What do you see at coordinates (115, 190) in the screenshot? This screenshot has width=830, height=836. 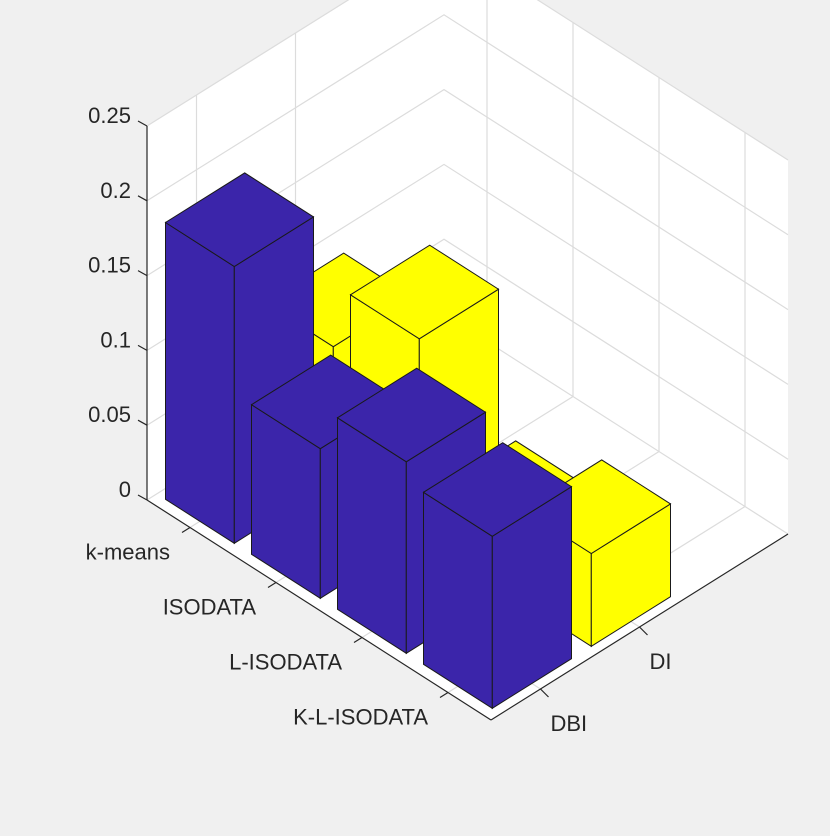 I see `z-tick-label: 0.2` at bounding box center [115, 190].